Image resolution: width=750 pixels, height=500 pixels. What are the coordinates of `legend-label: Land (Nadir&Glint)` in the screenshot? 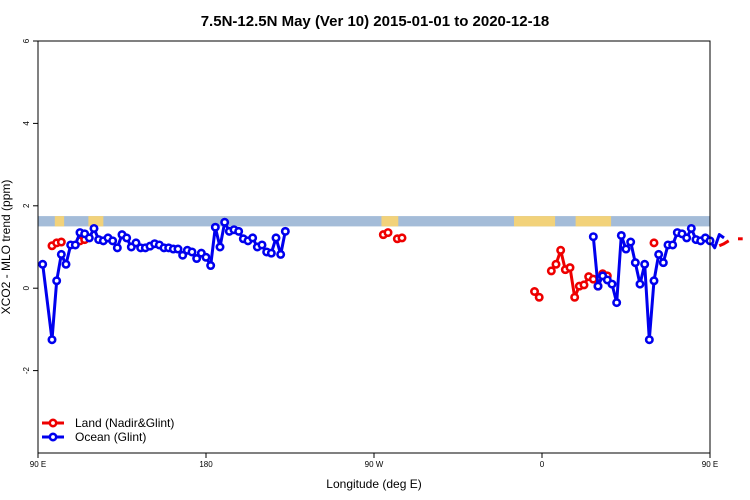 It's located at (124, 423).